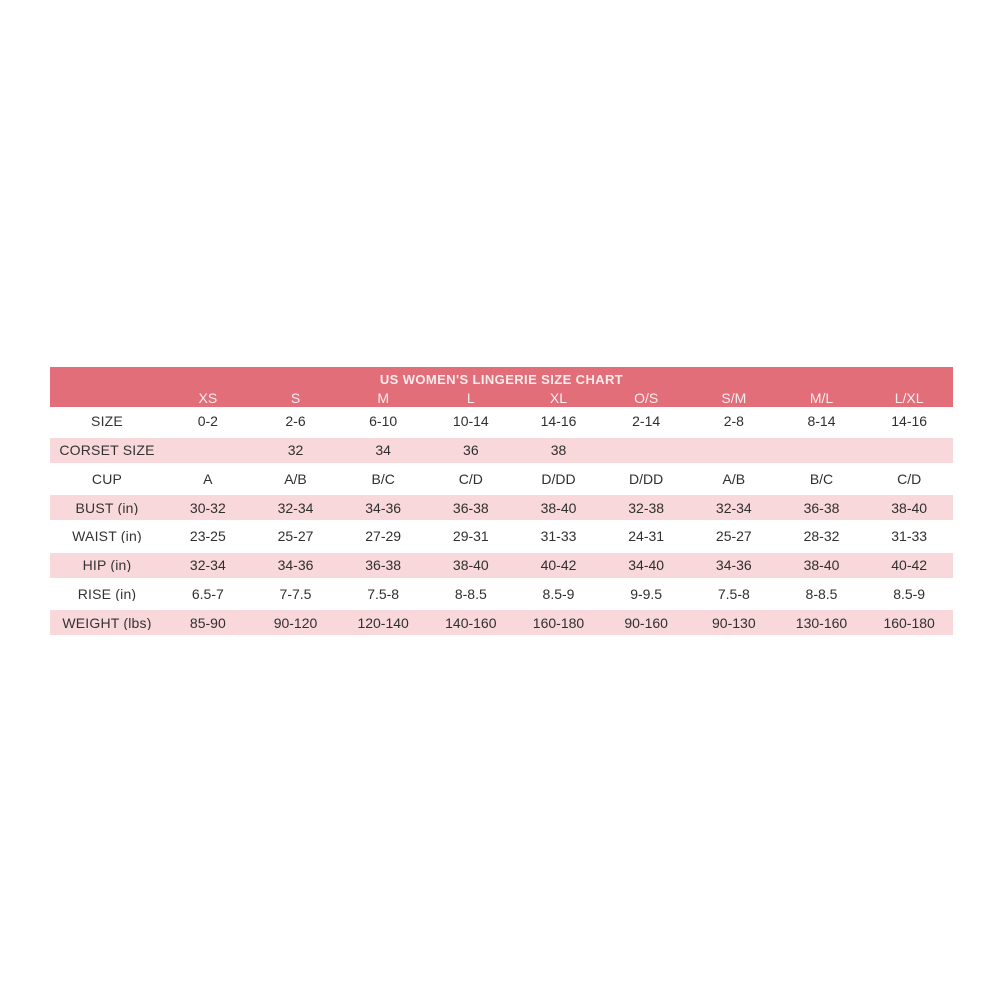  Describe the element at coordinates (501, 479) in the screenshot. I see `table-row: CUP A A/B B/C C/D D/DD D/DD A/B B/C C/D` at that location.